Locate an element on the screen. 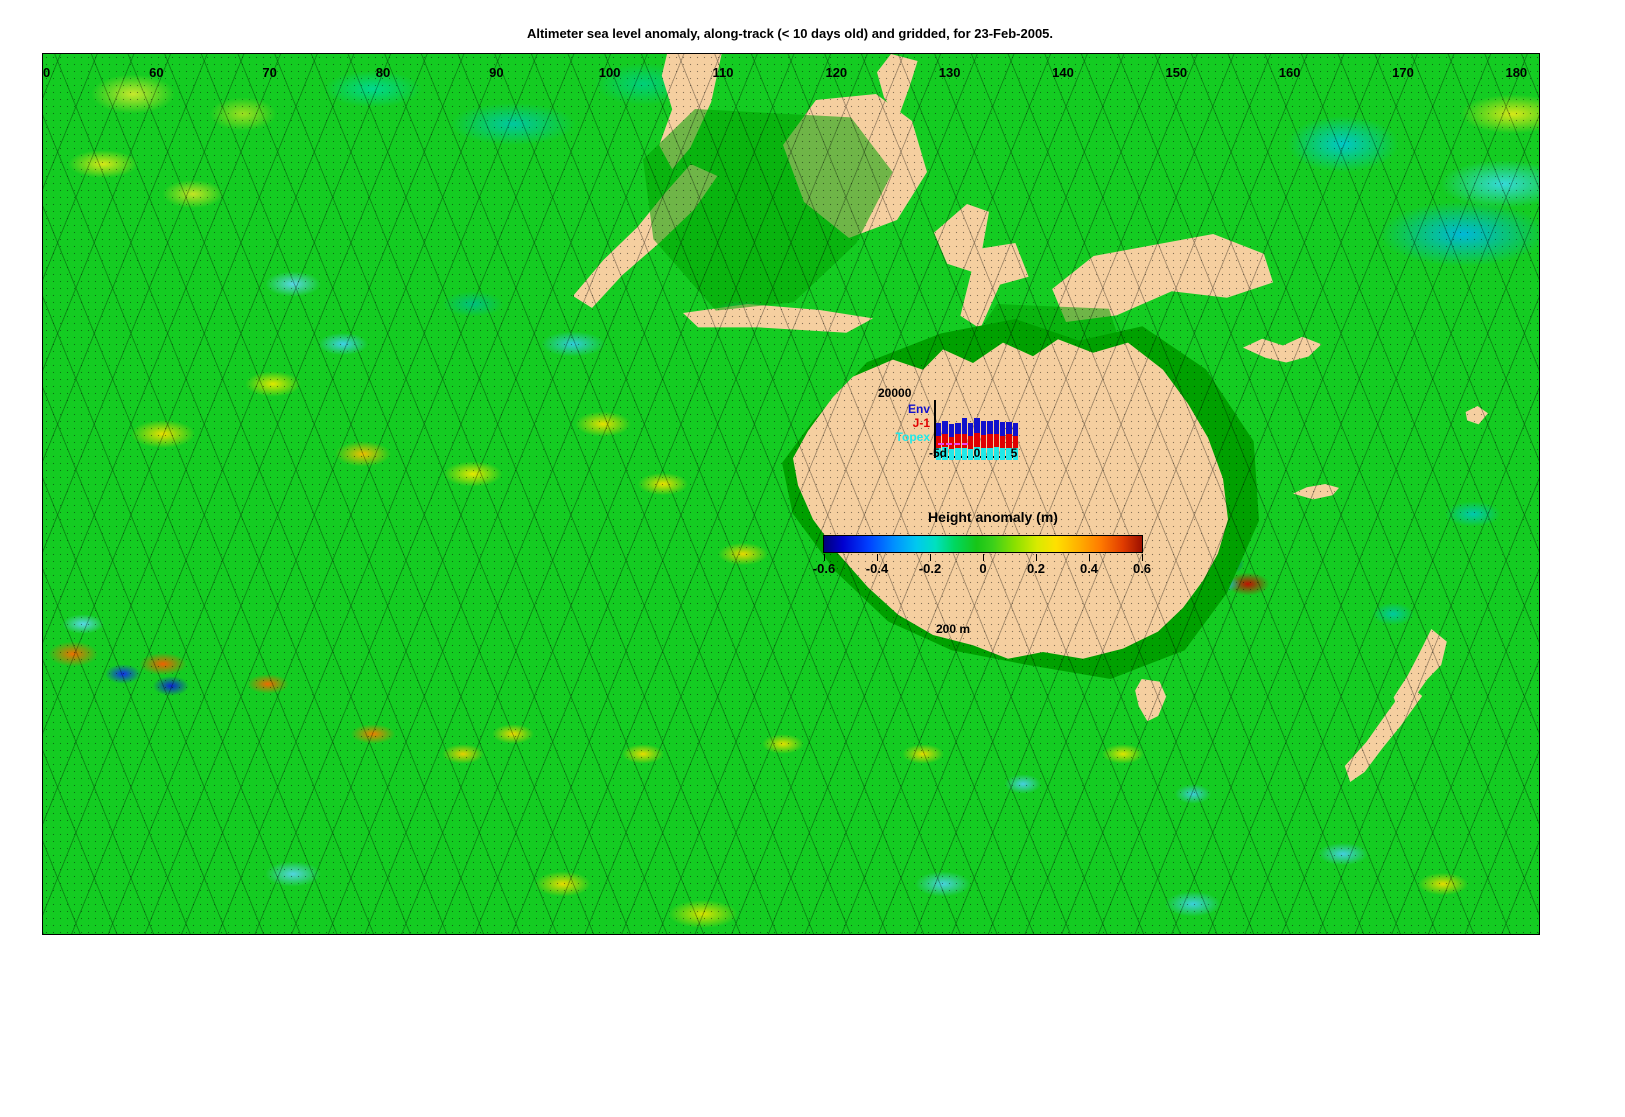 This screenshot has height=1117, width=1625. inset-xtick-1: 0 is located at coordinates (977, 453).